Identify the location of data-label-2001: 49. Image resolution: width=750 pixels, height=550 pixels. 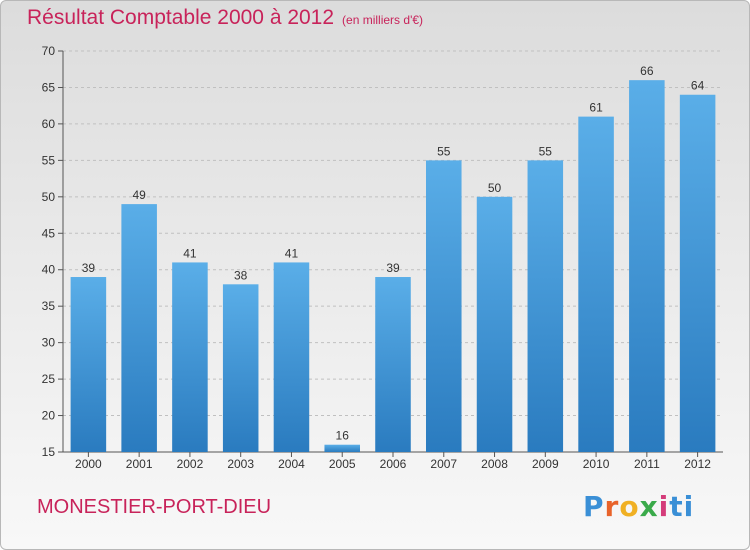
(139, 195).